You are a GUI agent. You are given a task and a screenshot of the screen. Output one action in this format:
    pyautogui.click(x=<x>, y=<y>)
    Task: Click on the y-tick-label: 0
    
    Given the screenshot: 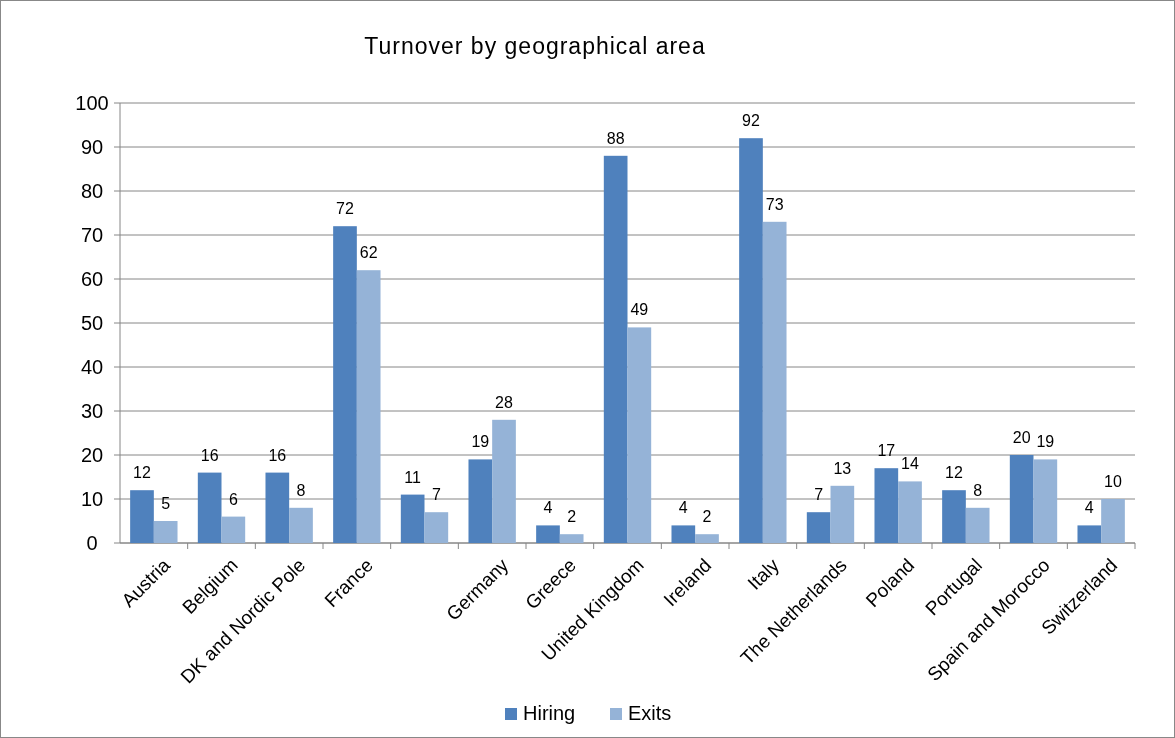 What is the action you would take?
    pyautogui.click(x=92, y=543)
    